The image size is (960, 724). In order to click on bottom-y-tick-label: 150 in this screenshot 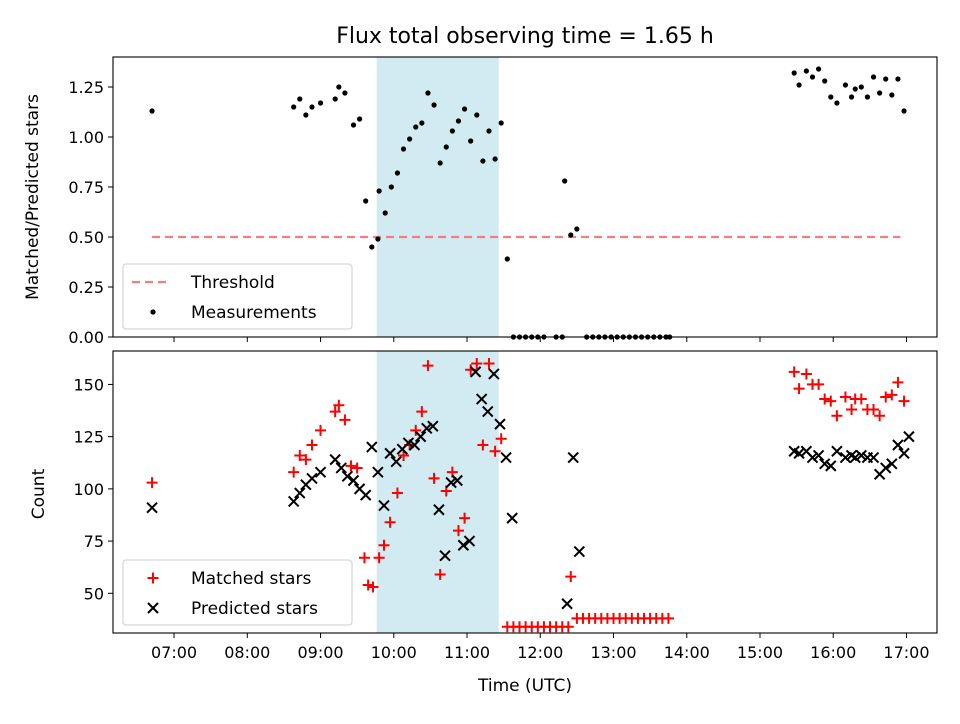, I will do `click(88, 384)`.